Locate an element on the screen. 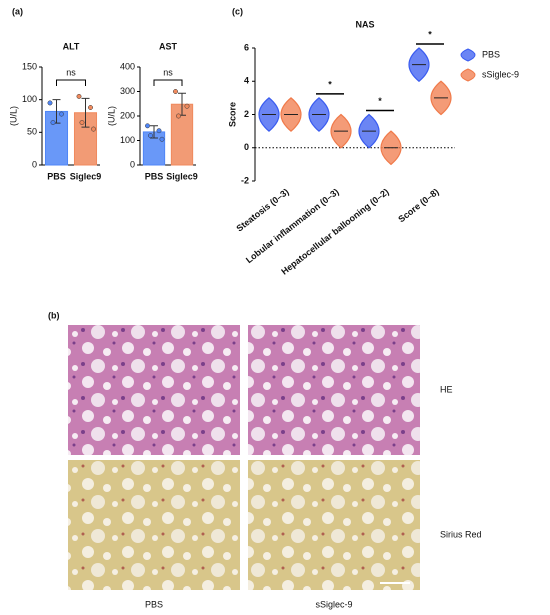  chart-title: ALT is located at coordinates (71, 46).